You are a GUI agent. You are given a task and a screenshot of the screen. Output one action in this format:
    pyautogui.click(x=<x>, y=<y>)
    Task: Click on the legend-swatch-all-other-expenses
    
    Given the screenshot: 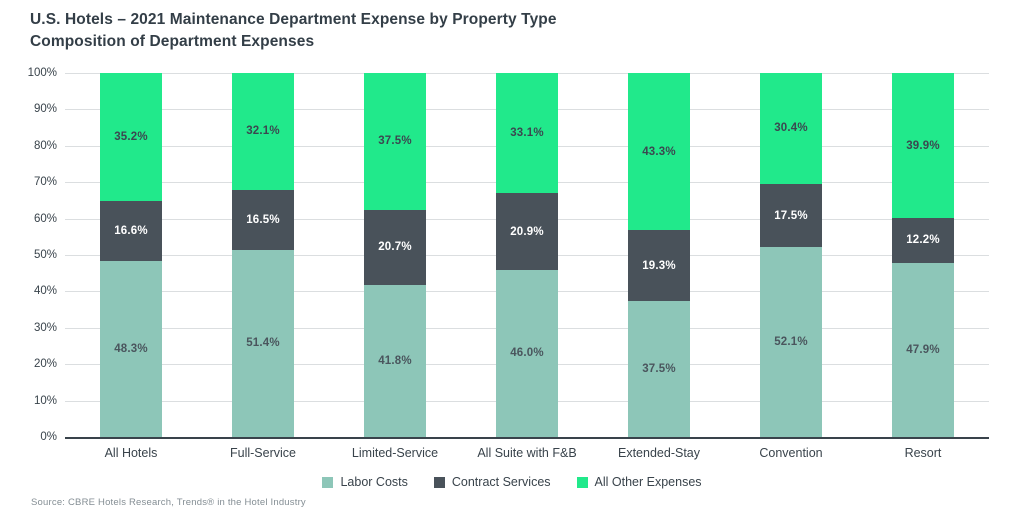 What is the action you would take?
    pyautogui.click(x=582, y=482)
    